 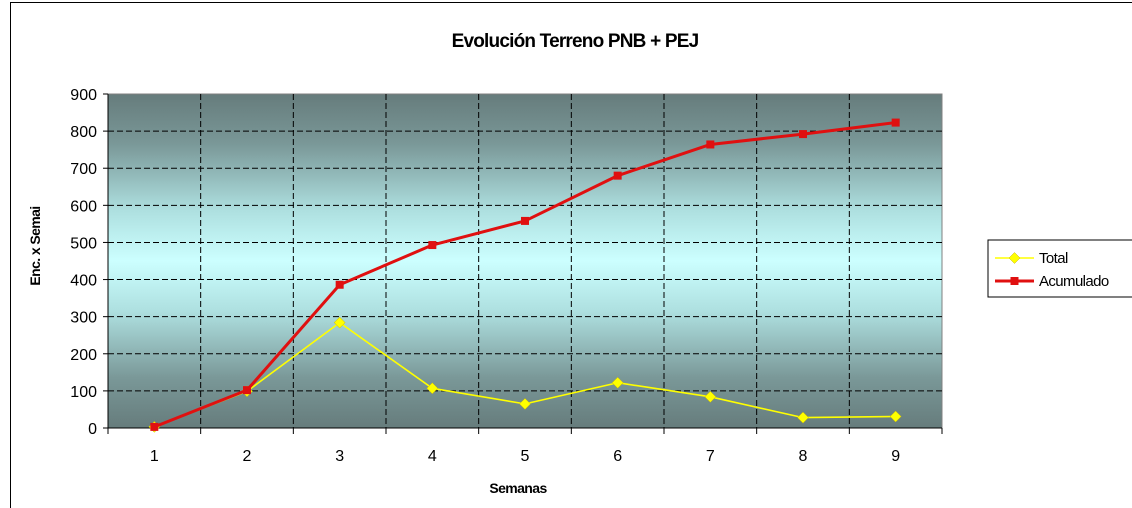 What do you see at coordinates (83, 169) in the screenshot?
I see `y-tick-label: 700` at bounding box center [83, 169].